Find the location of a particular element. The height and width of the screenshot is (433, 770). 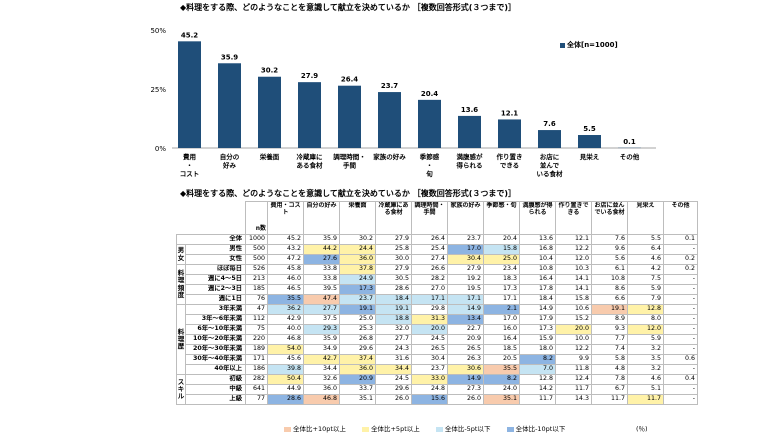

y-tick-label: 50% is located at coordinates (158, 31).